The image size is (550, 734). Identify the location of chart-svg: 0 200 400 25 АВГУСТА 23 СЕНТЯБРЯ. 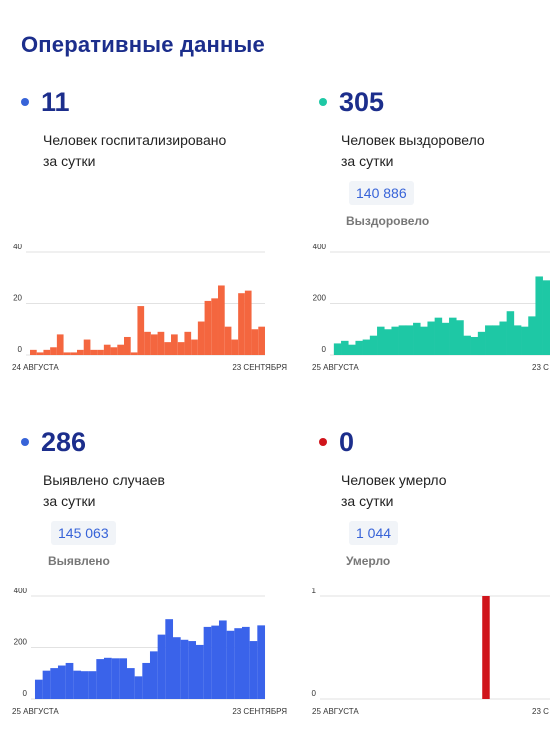
(149, 652).